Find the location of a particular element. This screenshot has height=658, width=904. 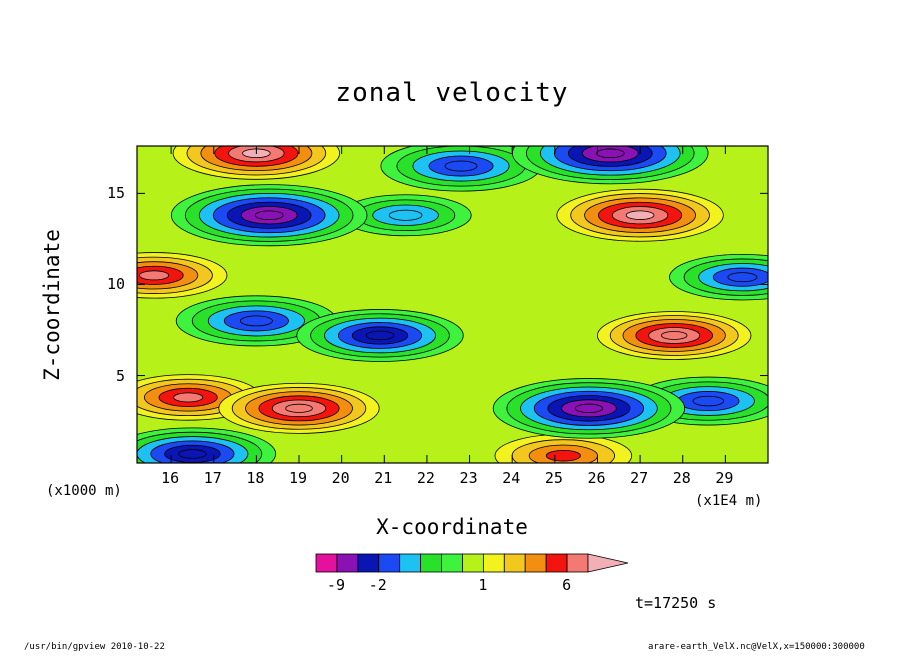

colorbar-tick-label: 6 is located at coordinates (567, 585).